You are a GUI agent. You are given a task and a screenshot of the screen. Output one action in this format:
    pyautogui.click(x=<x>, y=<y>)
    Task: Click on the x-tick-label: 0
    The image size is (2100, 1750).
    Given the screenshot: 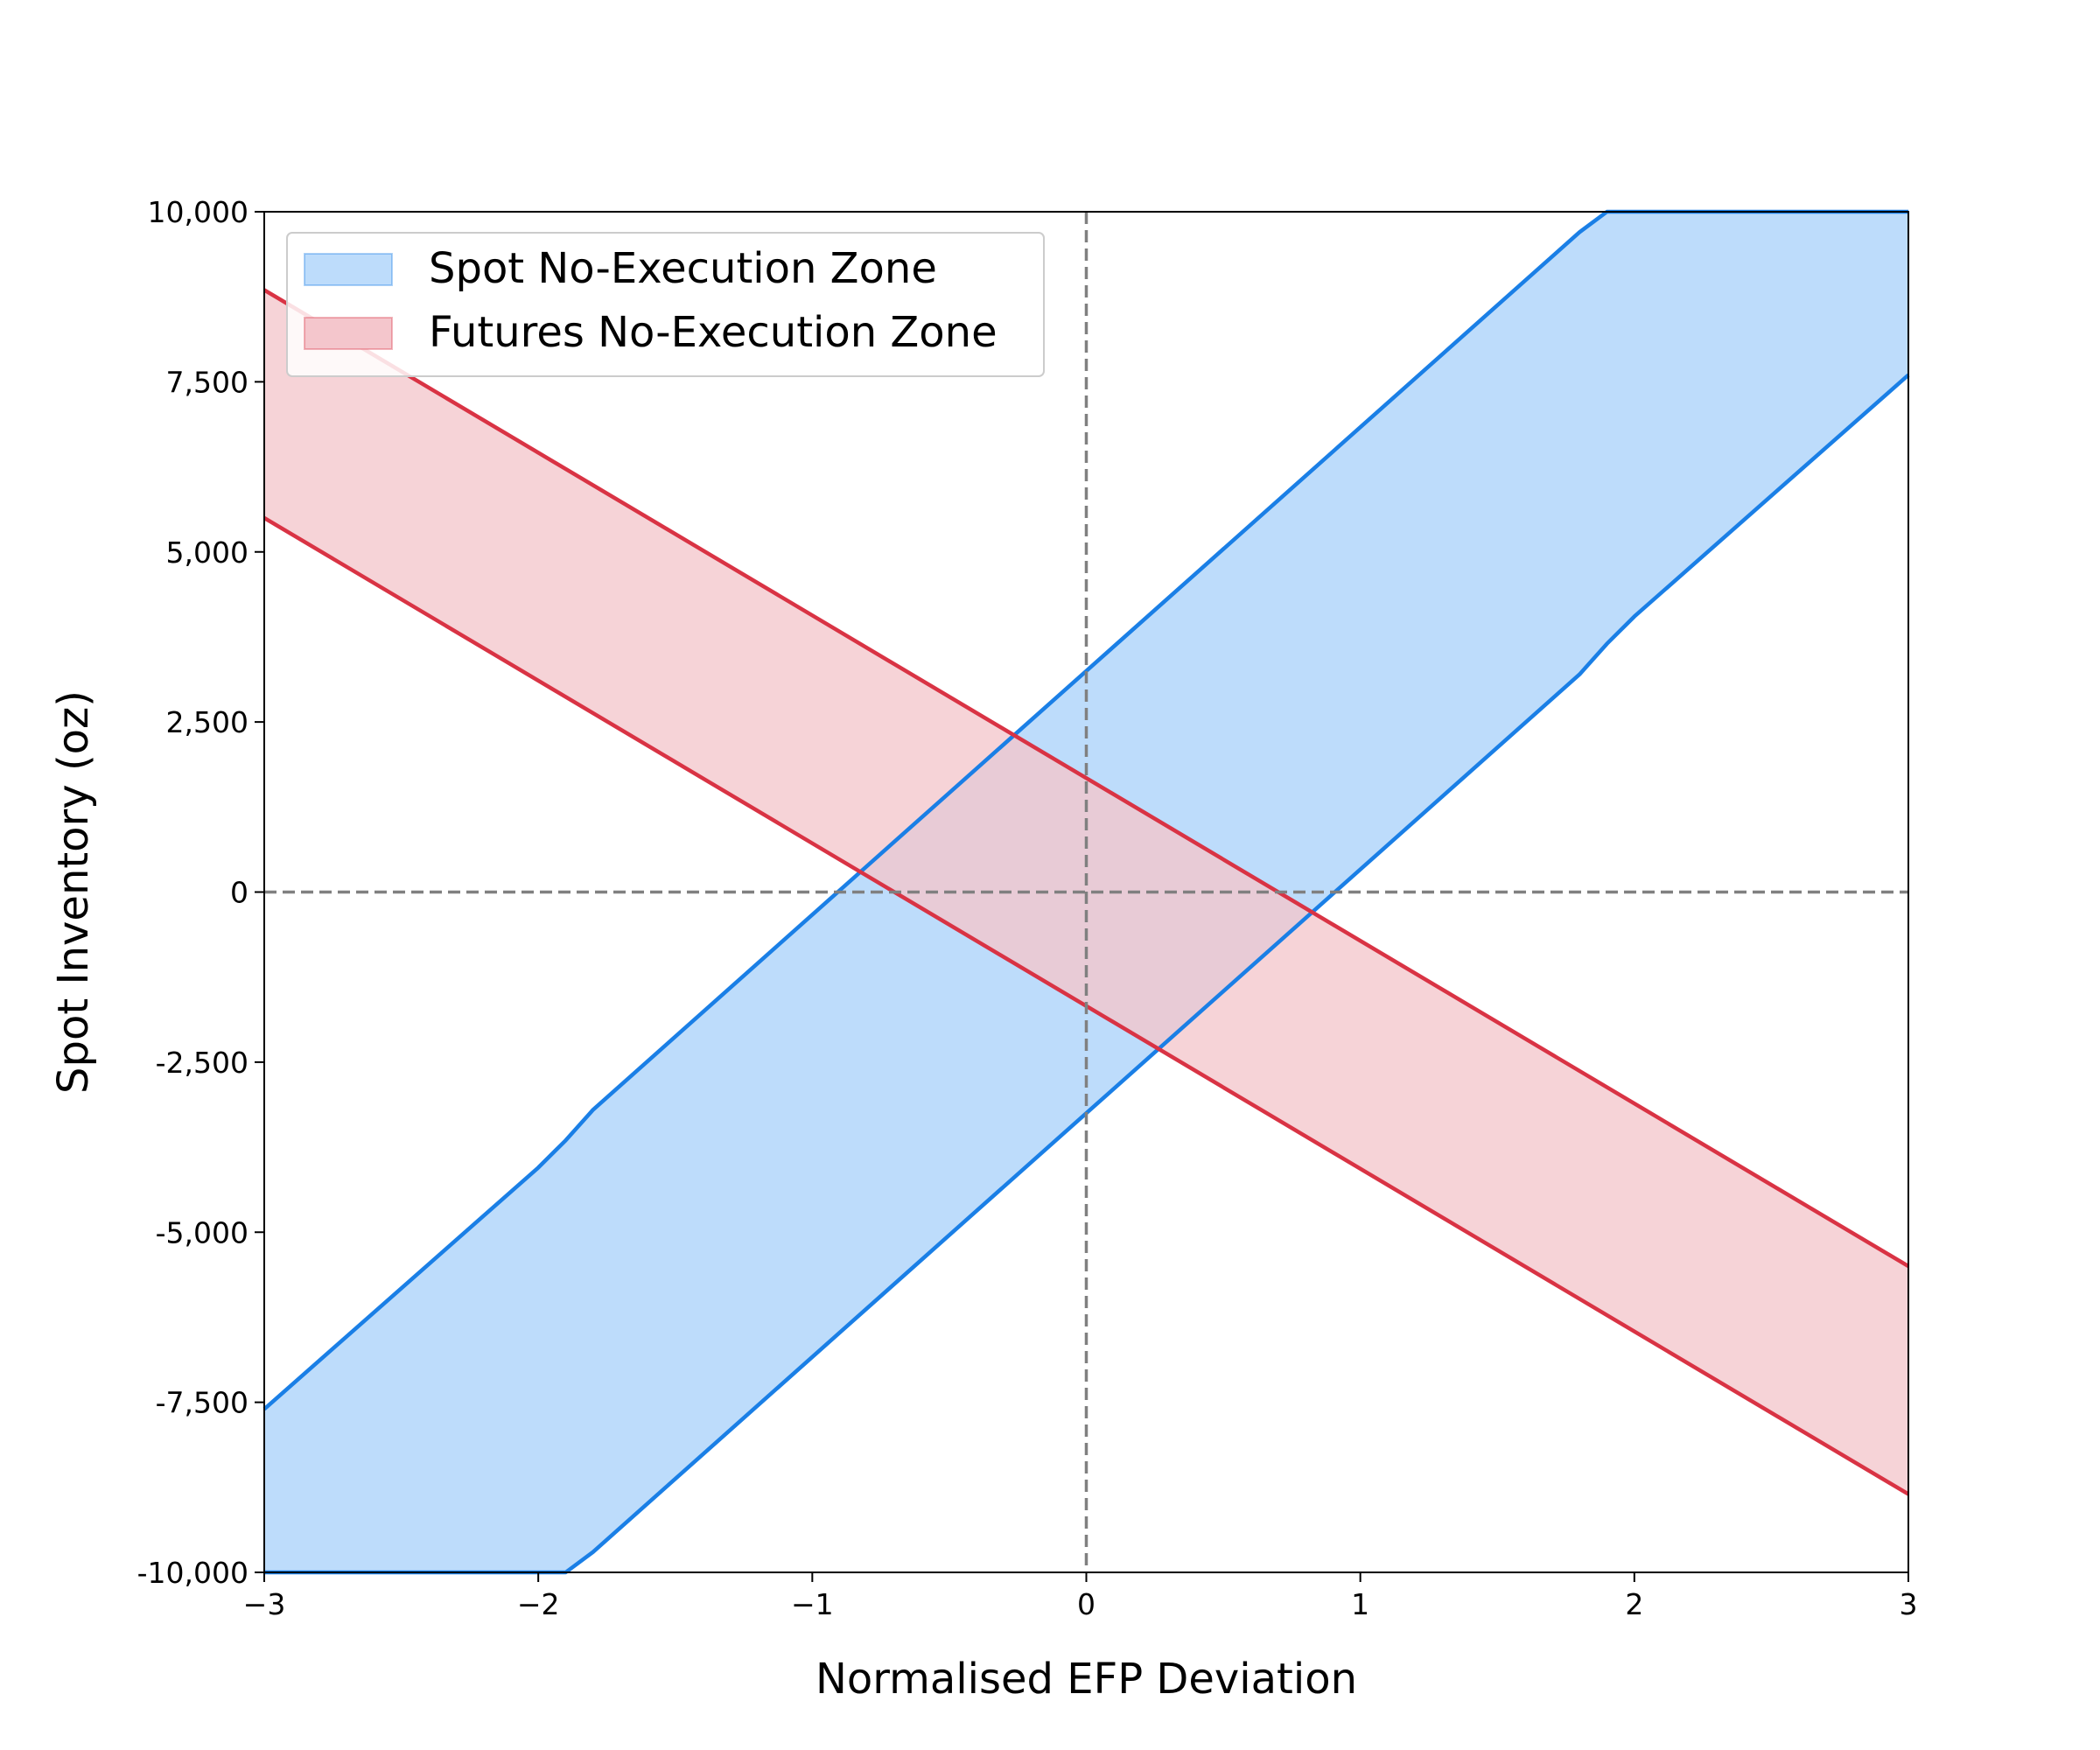 What is the action you would take?
    pyautogui.click(x=1086, y=1604)
    